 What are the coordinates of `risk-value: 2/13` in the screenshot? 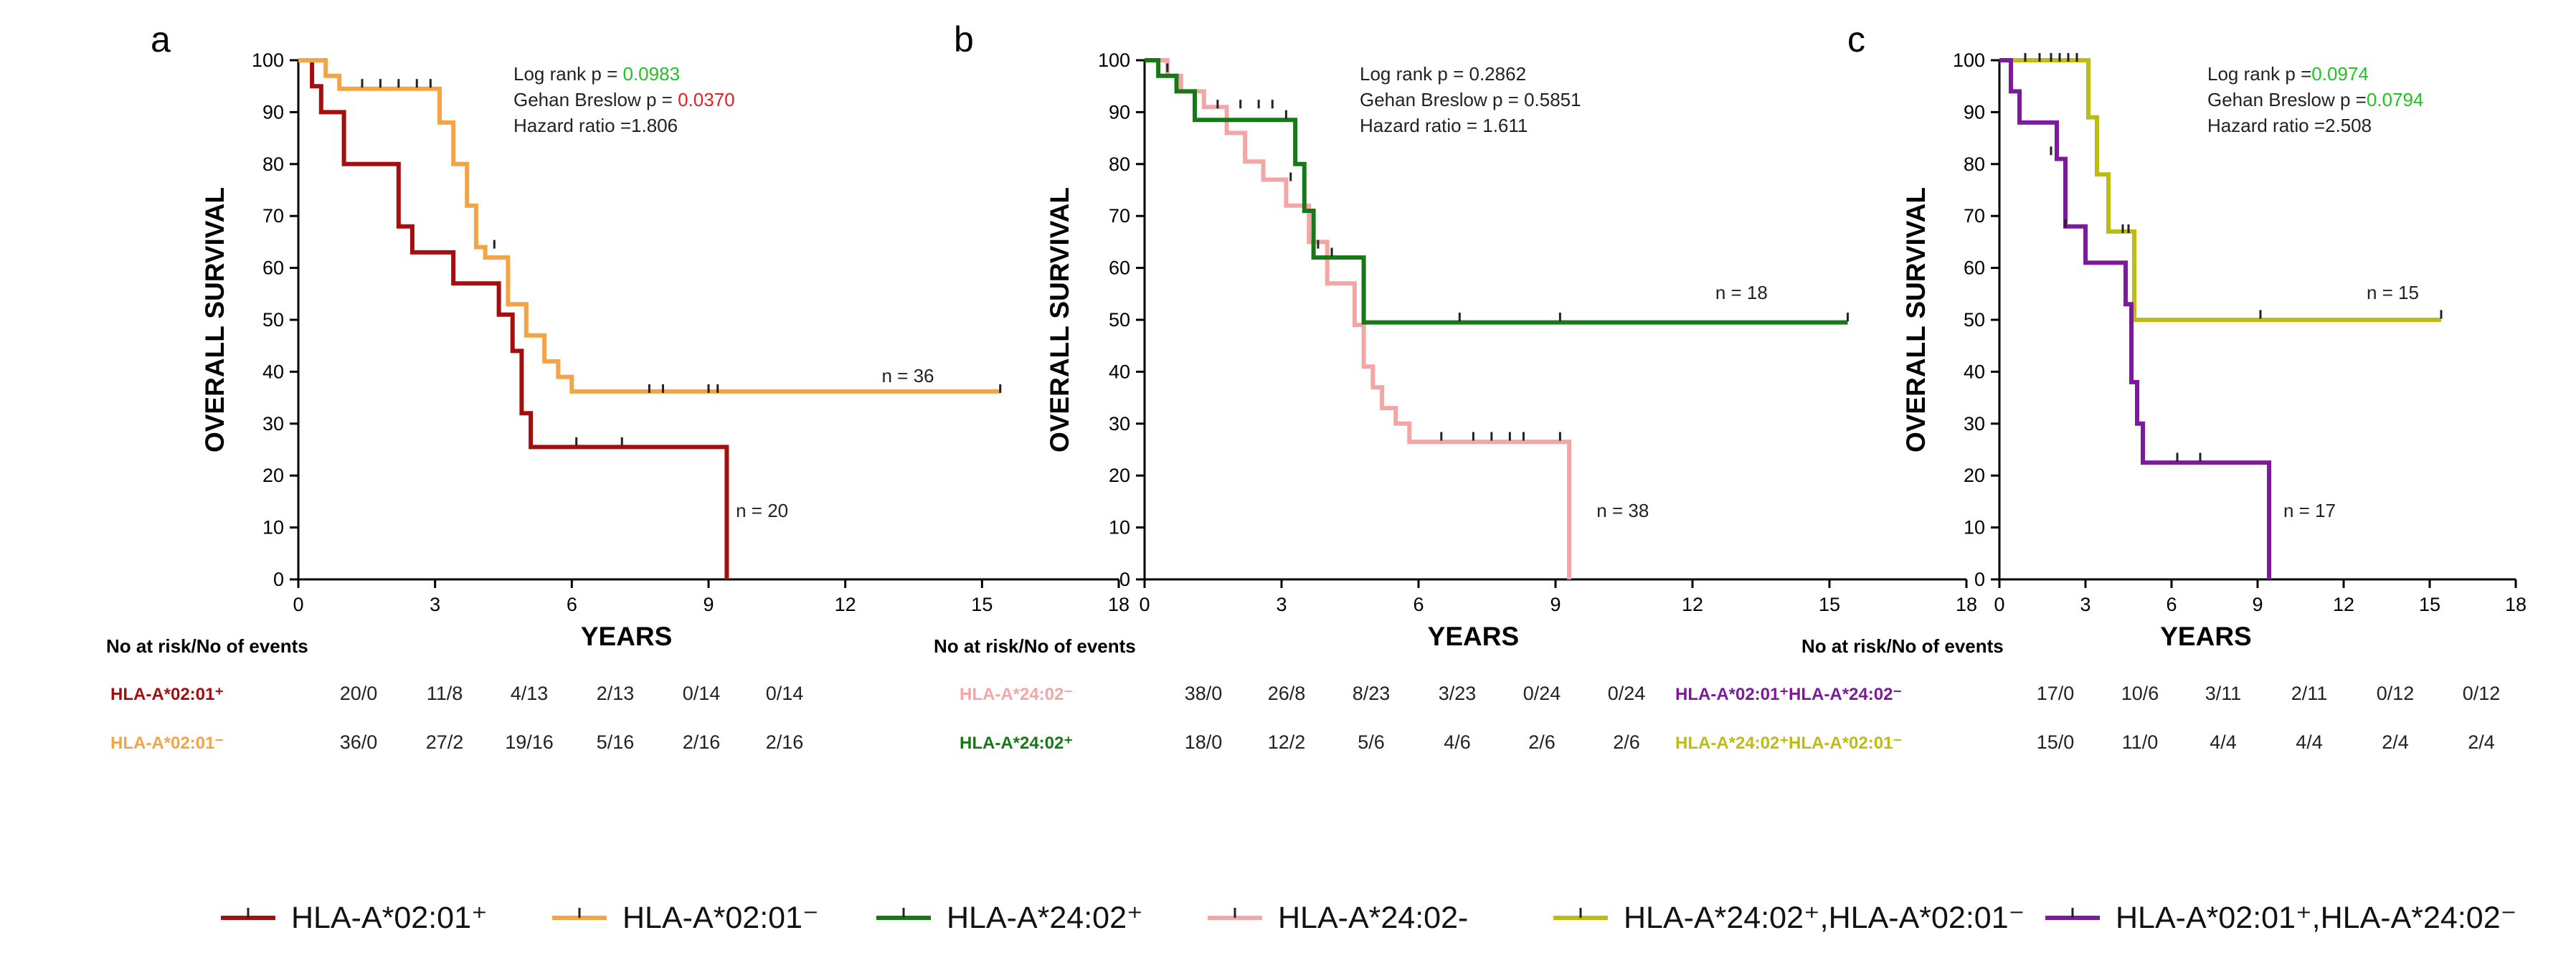 It's located at (616, 693).